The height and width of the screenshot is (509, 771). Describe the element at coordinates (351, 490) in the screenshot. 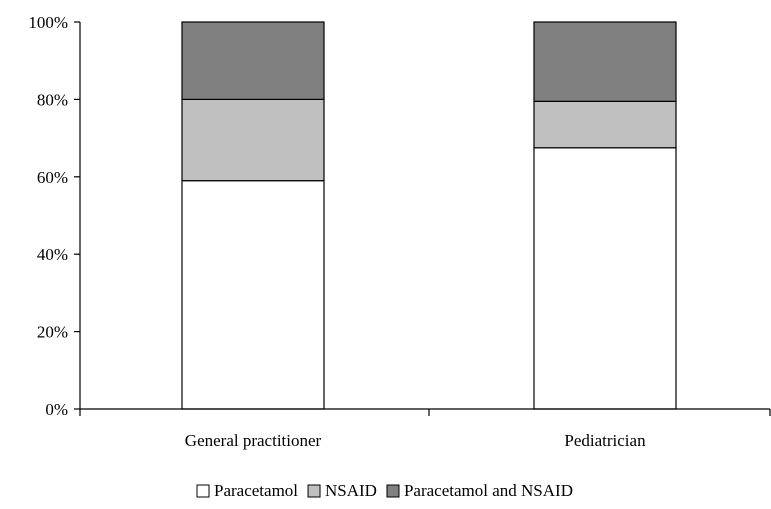

I see `legend-label: NSAID` at that location.